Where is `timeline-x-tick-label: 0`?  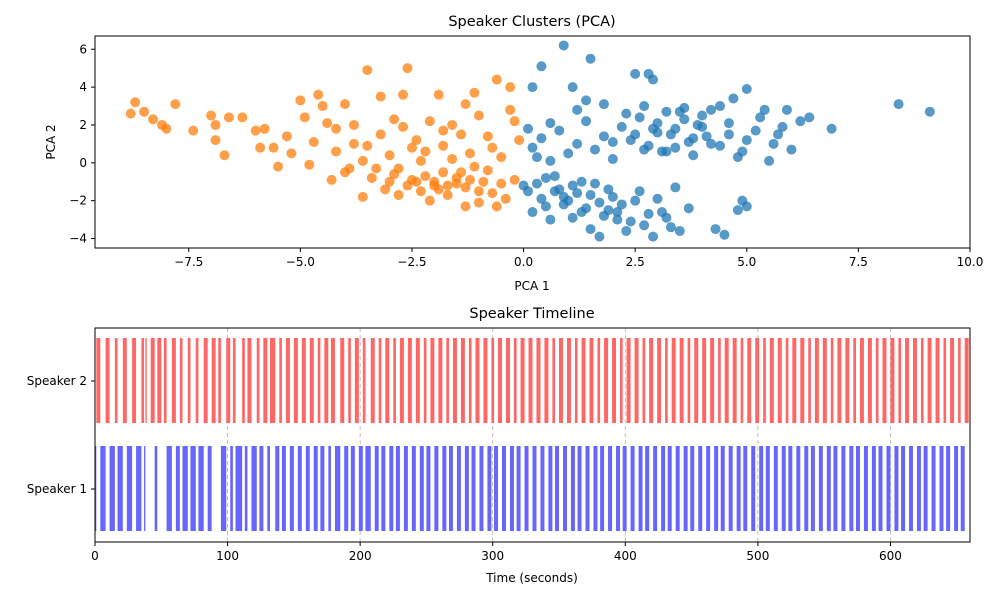
timeline-x-tick-label: 0 is located at coordinates (95, 556).